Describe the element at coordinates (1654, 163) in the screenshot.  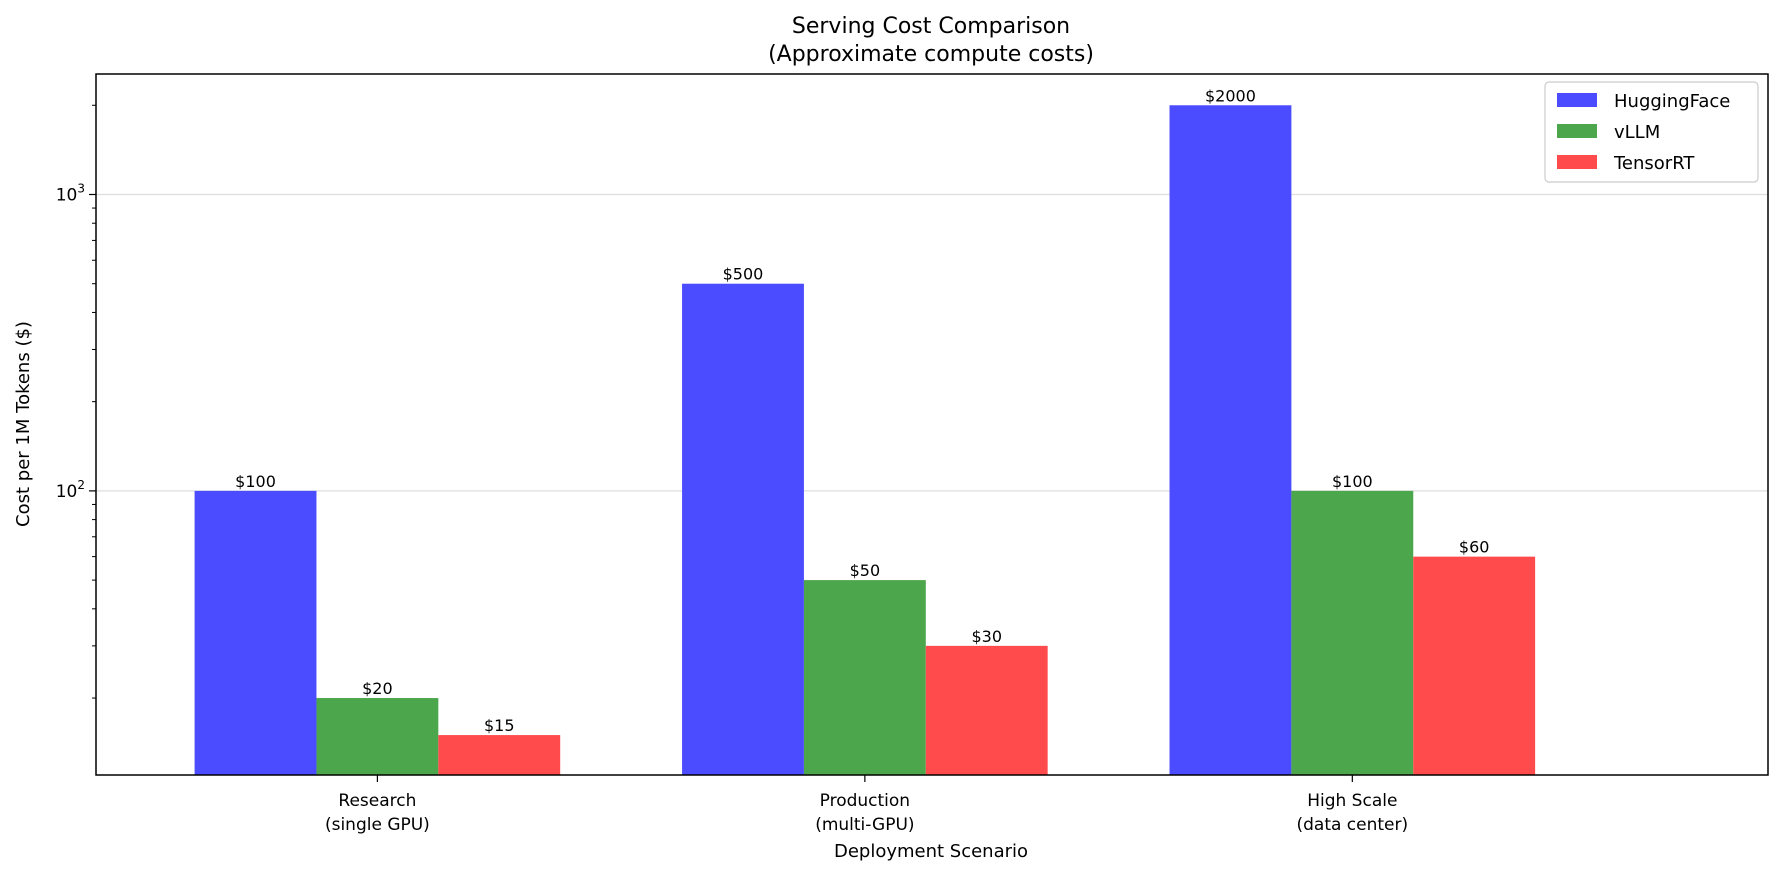
I see `legend-label: TensorRT` at that location.